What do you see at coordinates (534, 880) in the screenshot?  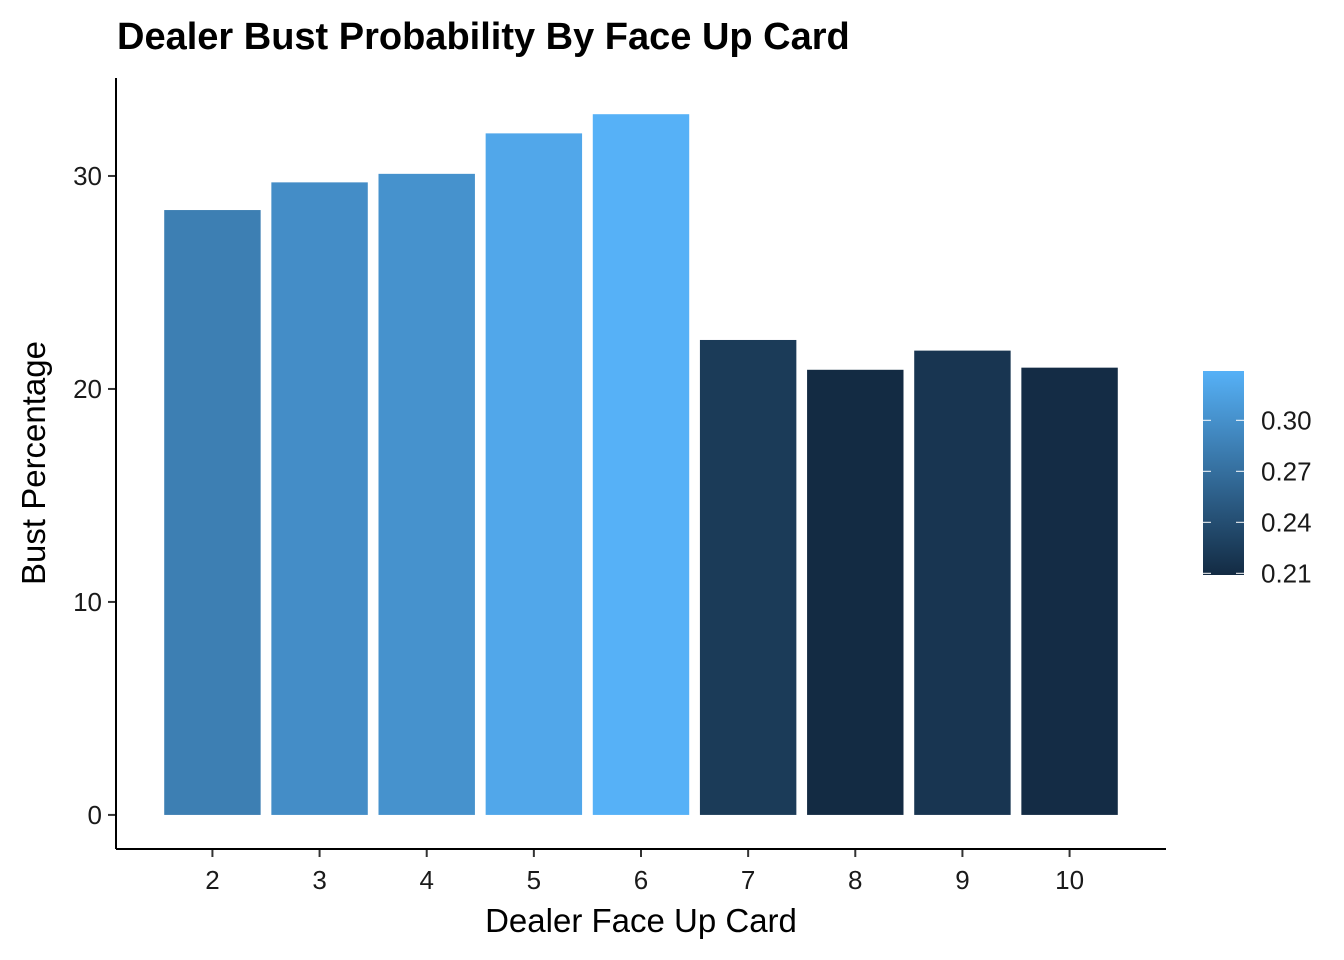 I see `x-tick-label: 5` at bounding box center [534, 880].